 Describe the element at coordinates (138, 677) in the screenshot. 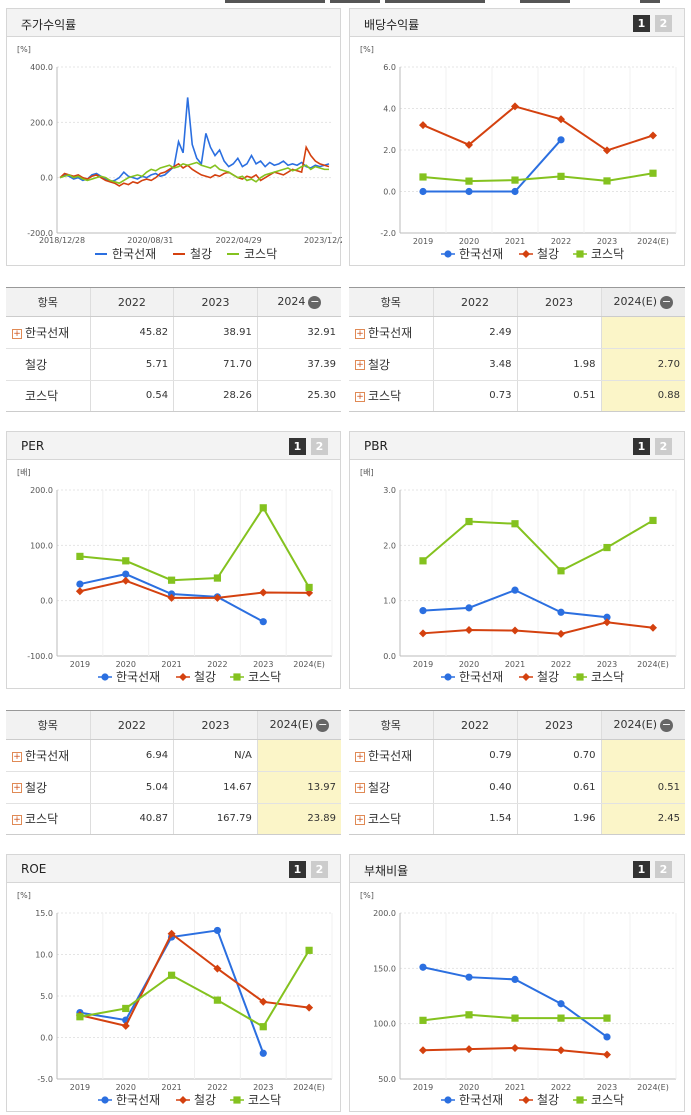

I see `legend-label: 한국선재` at that location.